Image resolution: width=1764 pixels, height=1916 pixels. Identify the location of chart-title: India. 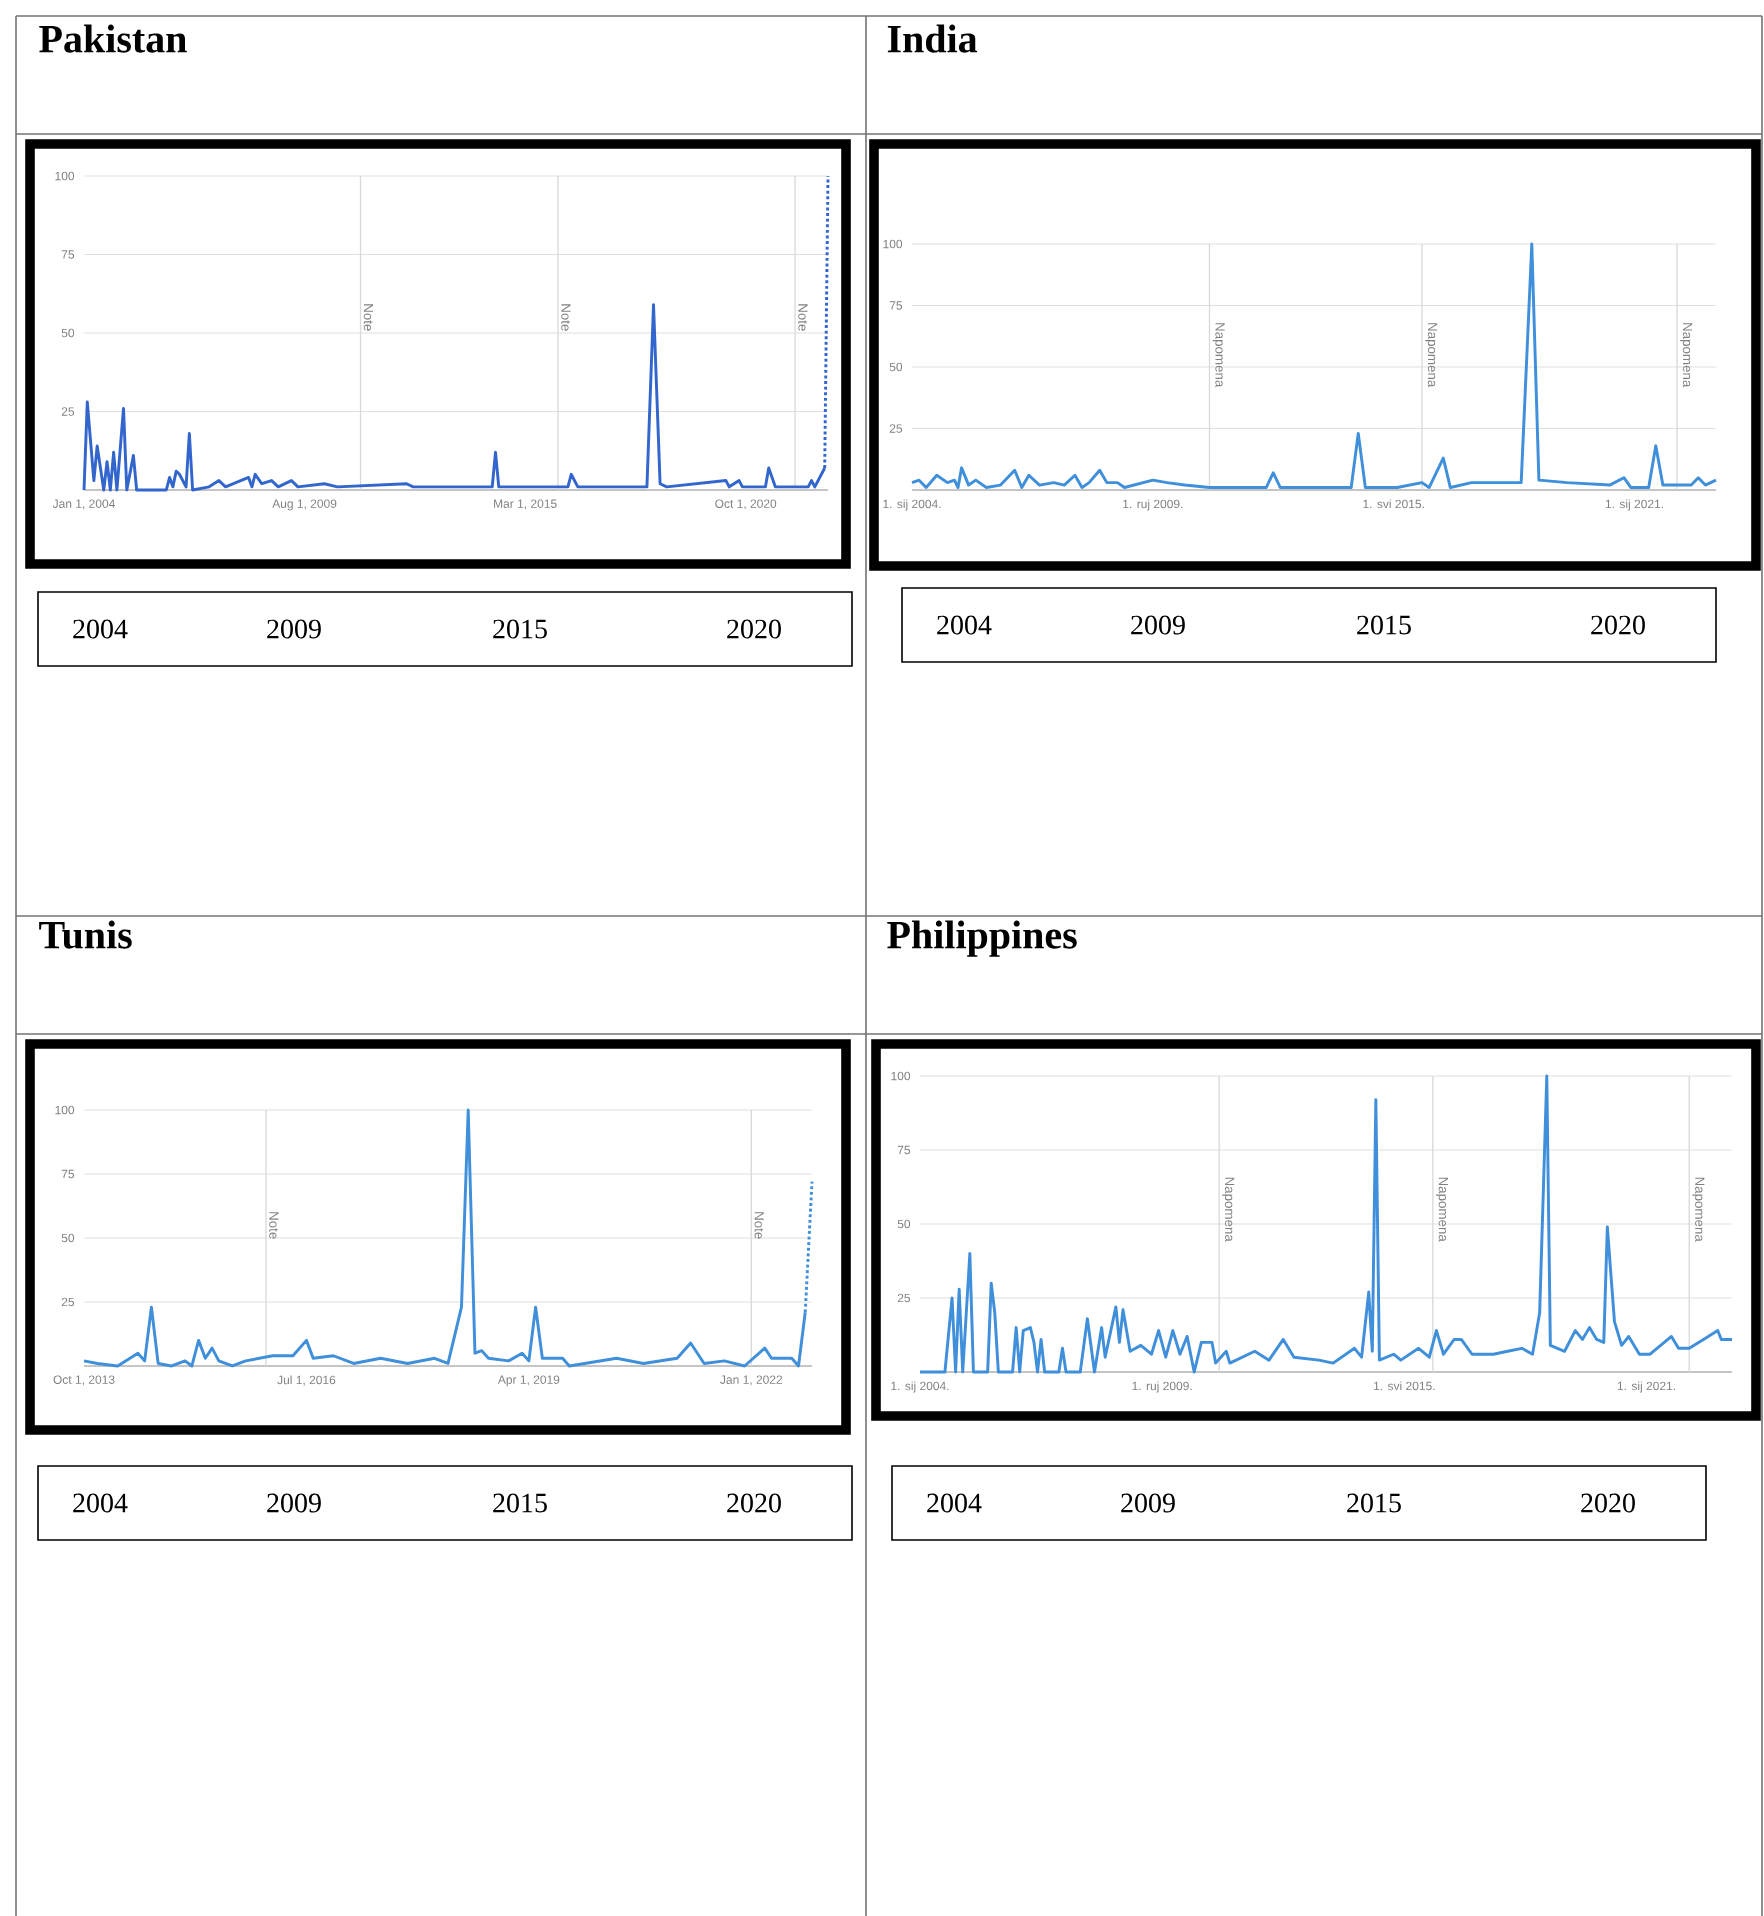
(932, 38).